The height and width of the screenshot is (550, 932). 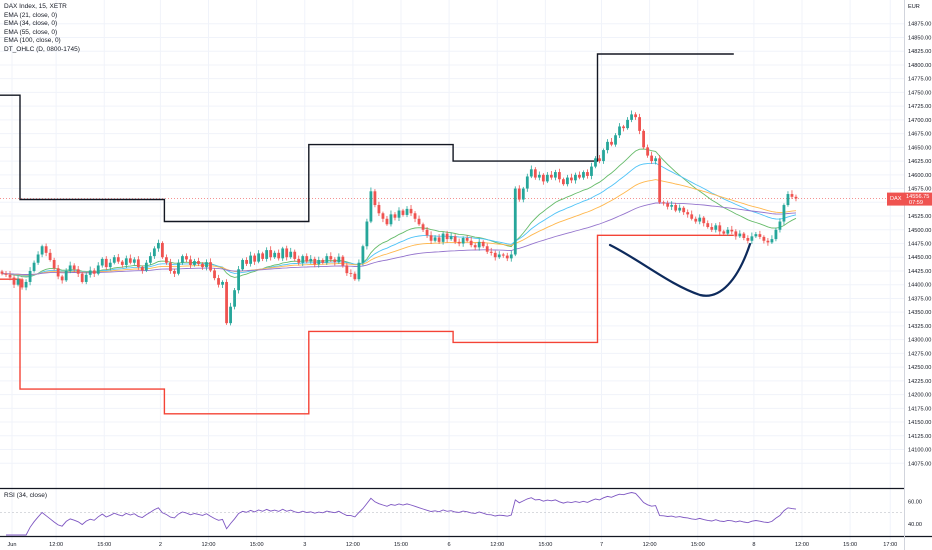 What do you see at coordinates (919, 464) in the screenshot?
I see `price-tick-label: 14075.00` at bounding box center [919, 464].